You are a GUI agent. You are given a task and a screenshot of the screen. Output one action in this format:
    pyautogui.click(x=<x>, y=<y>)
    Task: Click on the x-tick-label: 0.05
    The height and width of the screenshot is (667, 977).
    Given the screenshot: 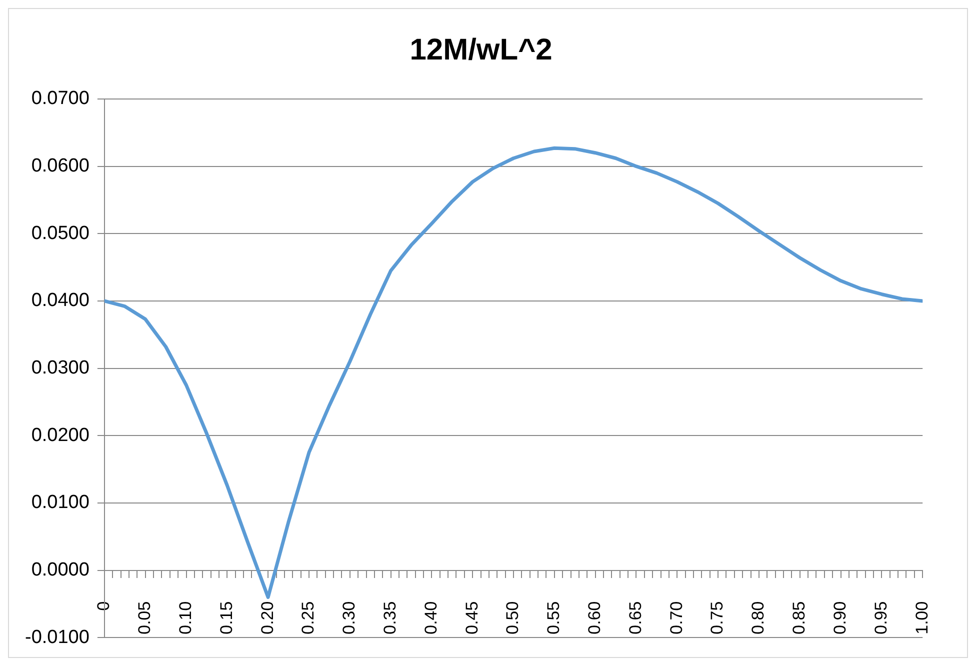 What is the action you would take?
    pyautogui.click(x=144, y=617)
    